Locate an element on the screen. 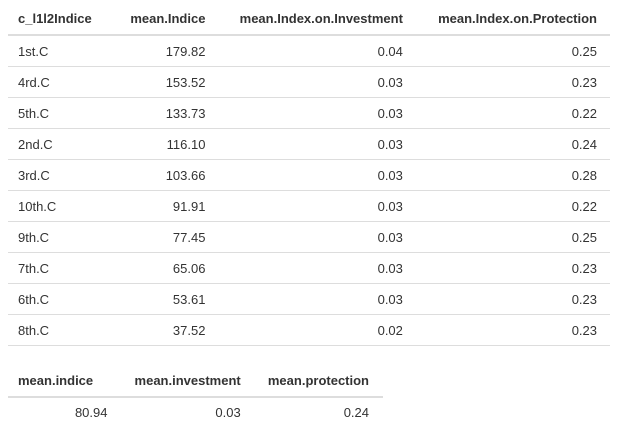 The image size is (639, 432). table-row: 9th.C 77.45 0.03 0.25 is located at coordinates (309, 237).